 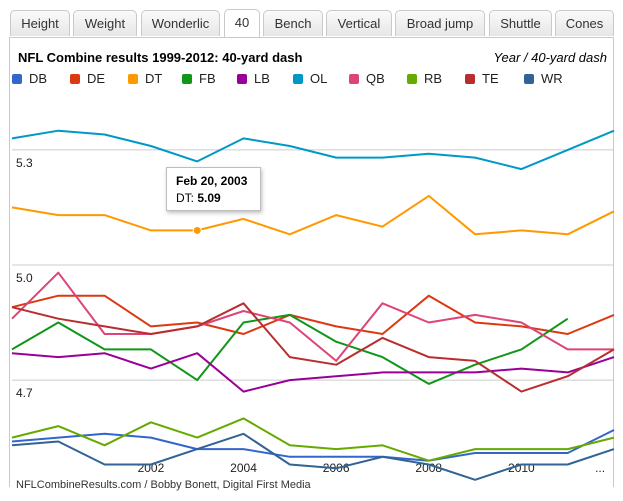 What do you see at coordinates (490, 78) in the screenshot?
I see `legend-label: TE` at bounding box center [490, 78].